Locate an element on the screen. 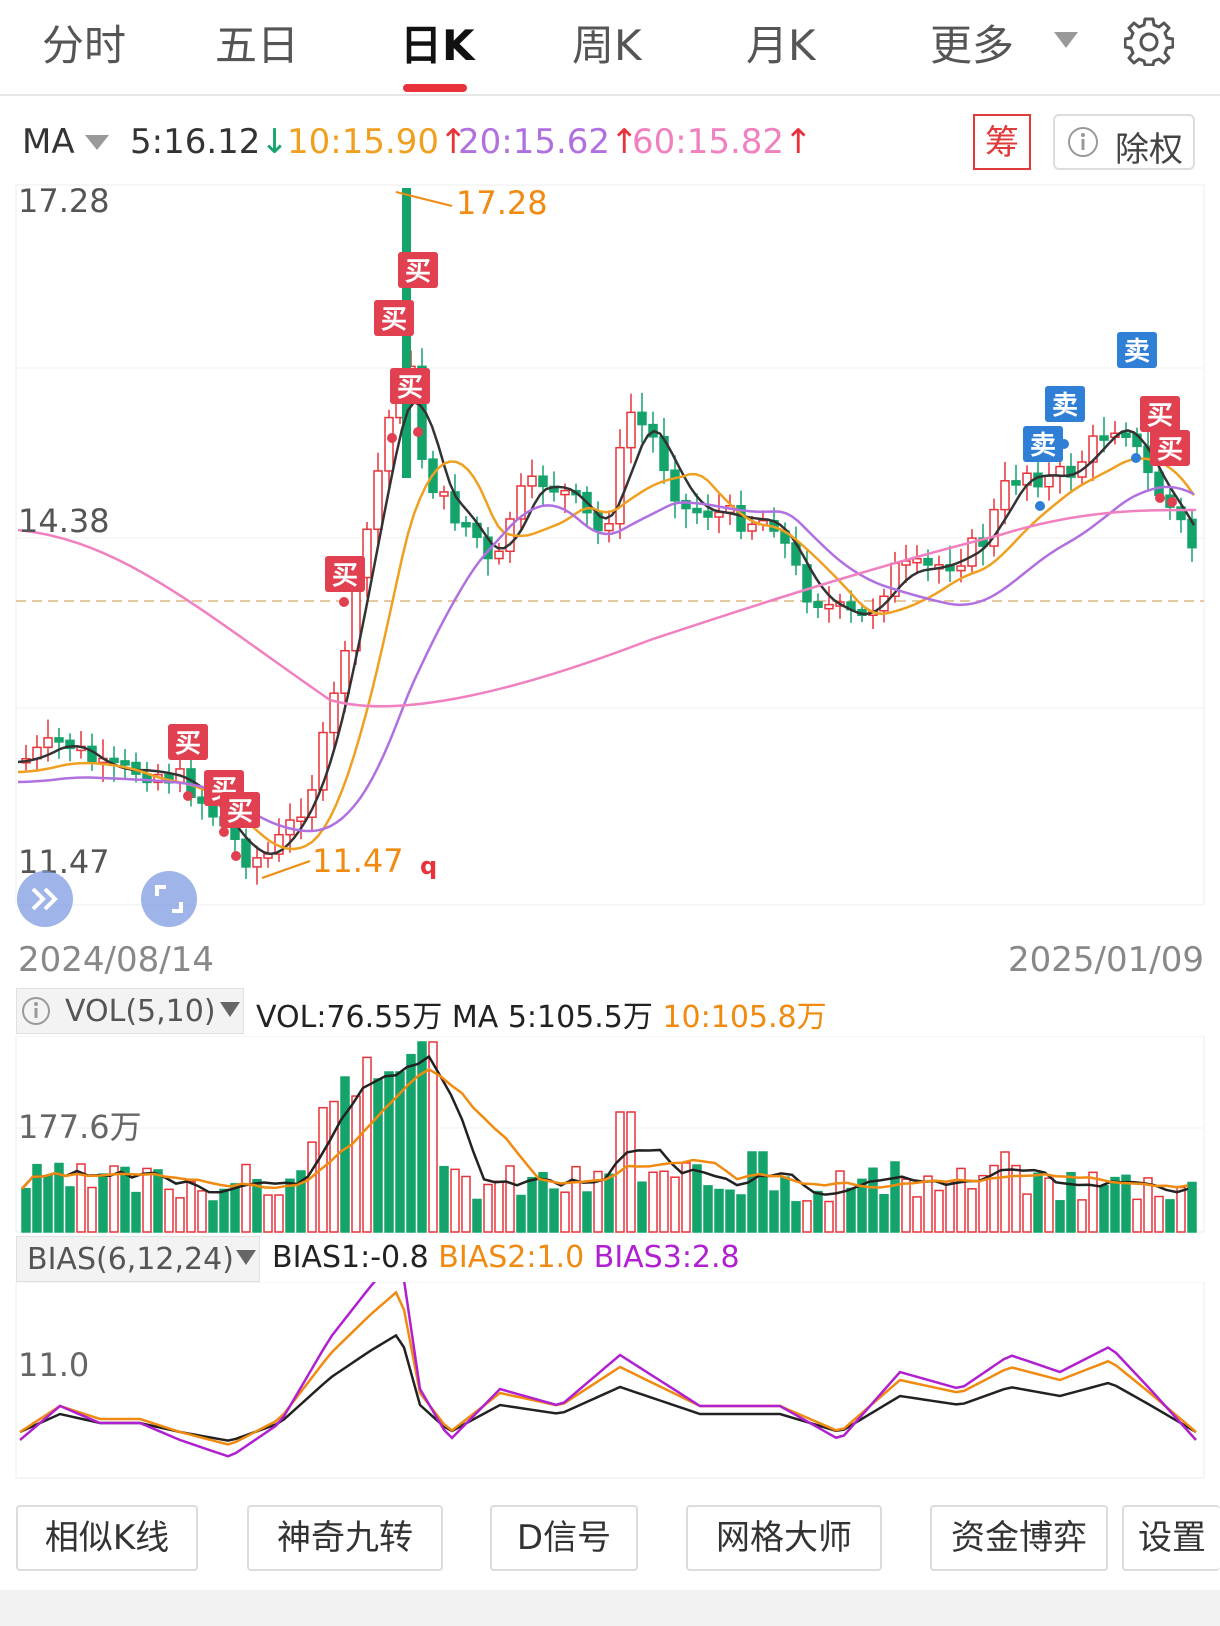  price-high-label: 17.28 is located at coordinates (64, 201).